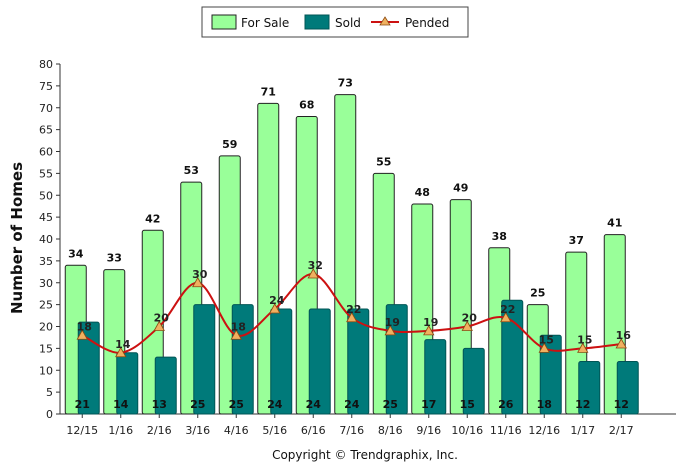 The width and height of the screenshot is (688, 472). I want to click on y-tick-label: 20, so click(46, 327).